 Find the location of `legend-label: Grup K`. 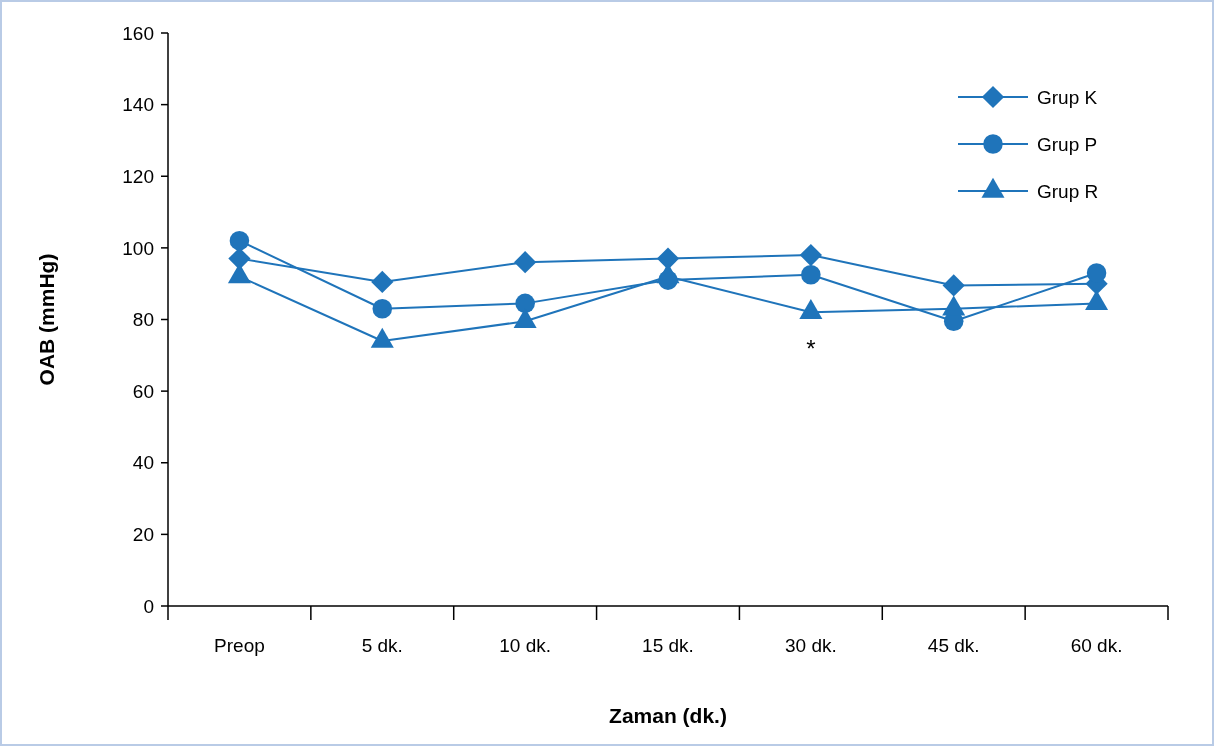

legend-label: Grup K is located at coordinates (1067, 97).